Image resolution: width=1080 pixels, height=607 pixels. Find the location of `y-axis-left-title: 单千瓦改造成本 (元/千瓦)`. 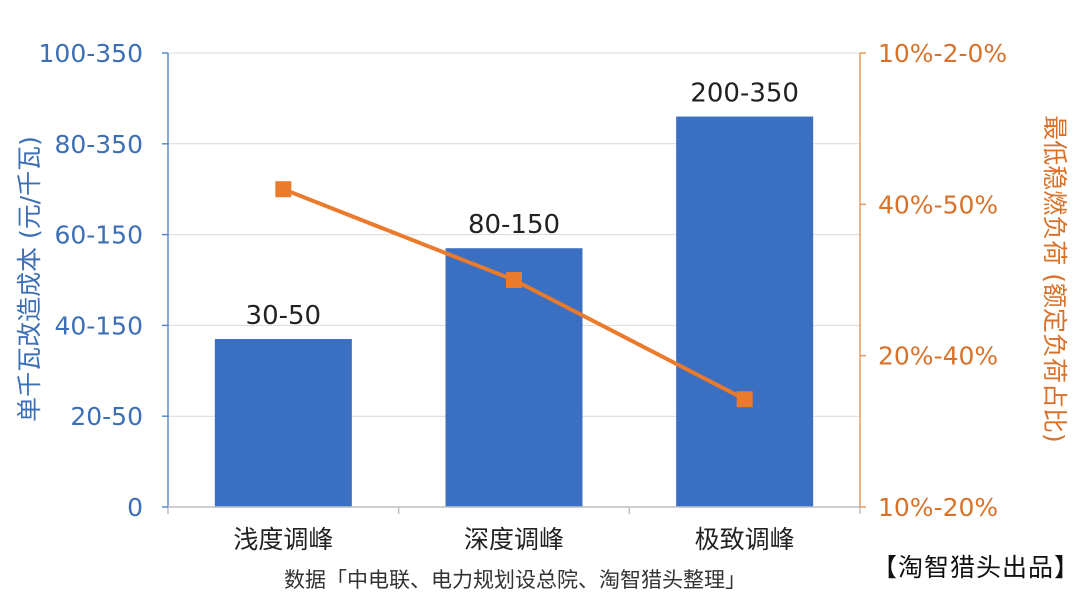

y-axis-left-title: 单千瓦改造成本 (元/千瓦) is located at coordinates (29, 279).